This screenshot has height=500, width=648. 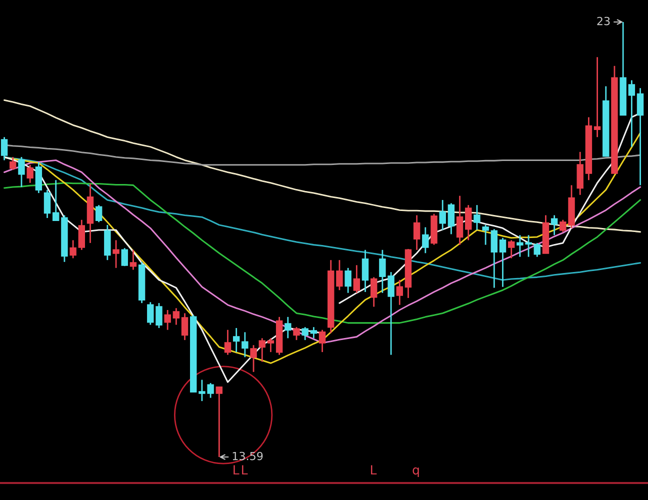 What do you see at coordinates (415, 472) in the screenshot?
I see `text: q` at bounding box center [415, 472].